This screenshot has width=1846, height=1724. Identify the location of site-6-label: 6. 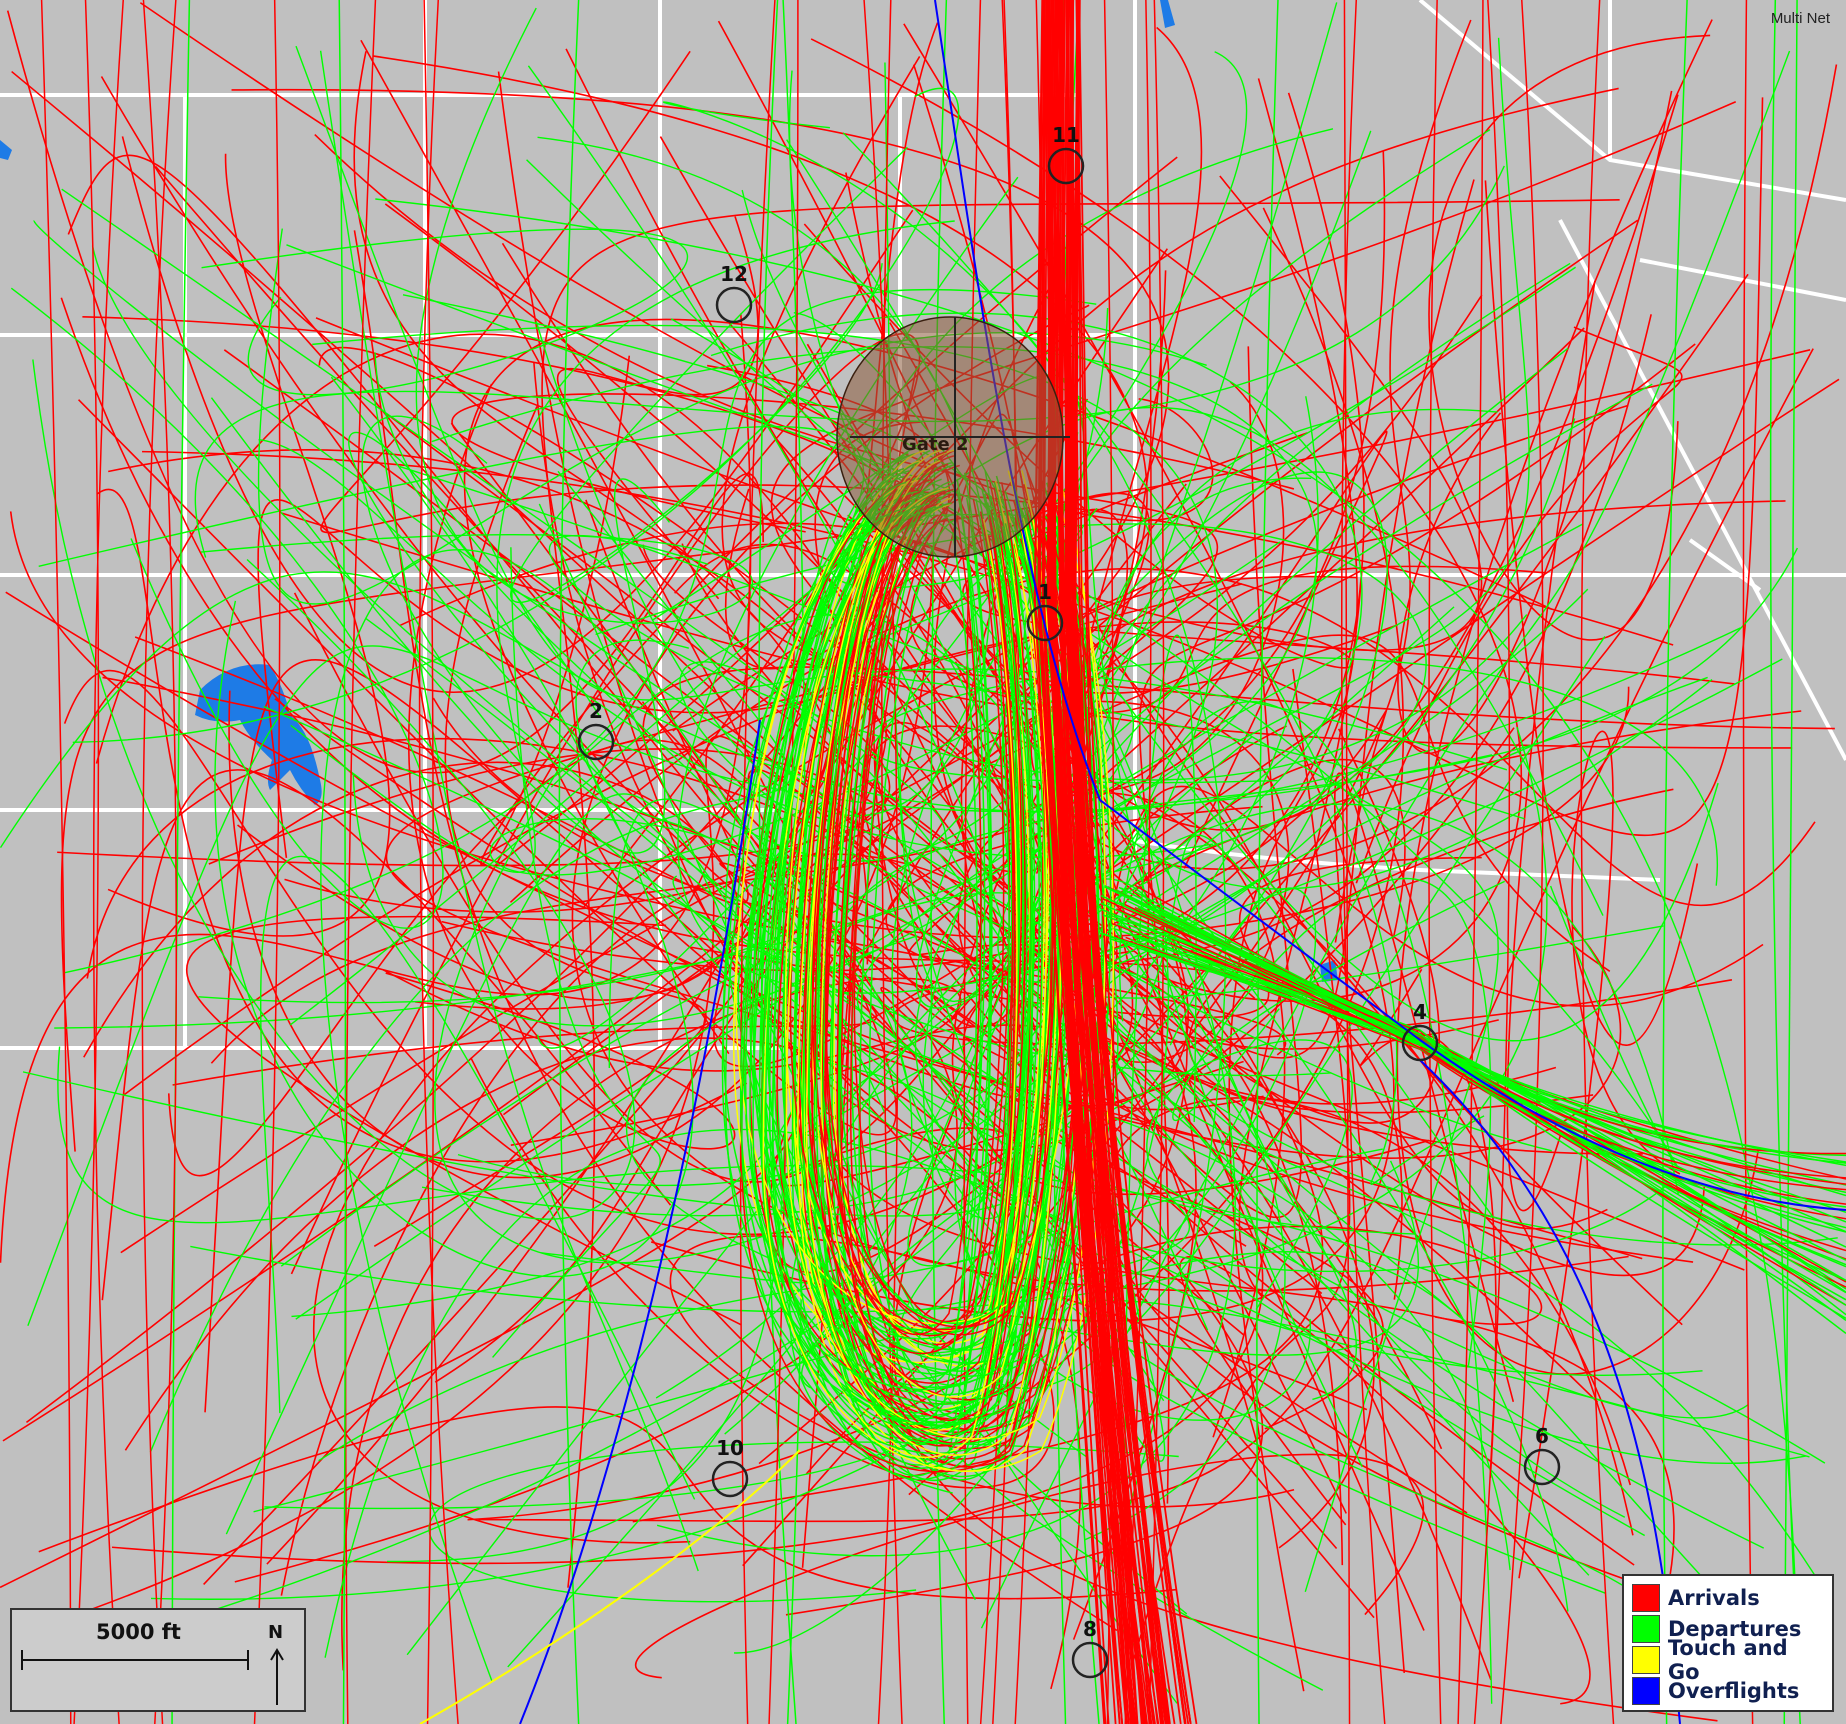
(1542, 1436).